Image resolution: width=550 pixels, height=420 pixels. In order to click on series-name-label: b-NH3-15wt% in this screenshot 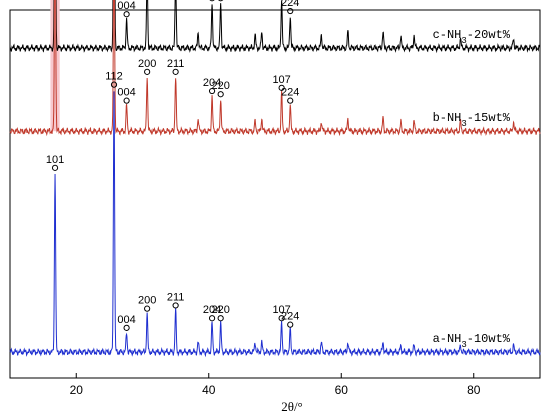, I will do `click(472, 120)`.